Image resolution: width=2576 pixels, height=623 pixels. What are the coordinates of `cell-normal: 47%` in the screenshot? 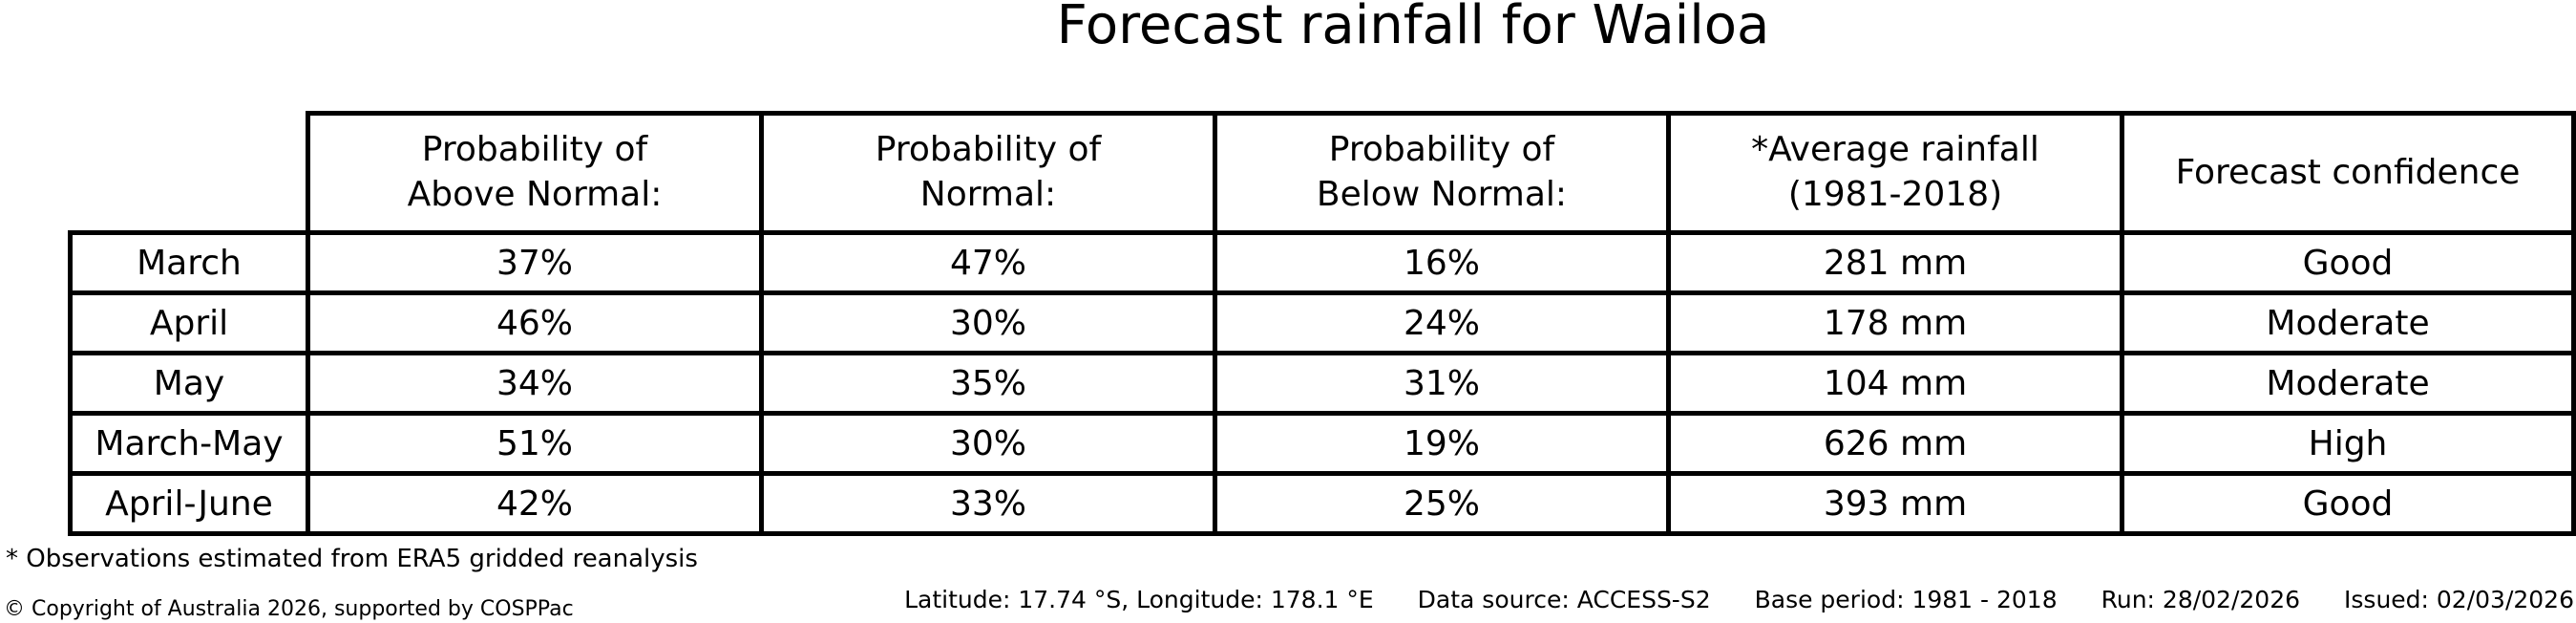 It's located at (988, 262).